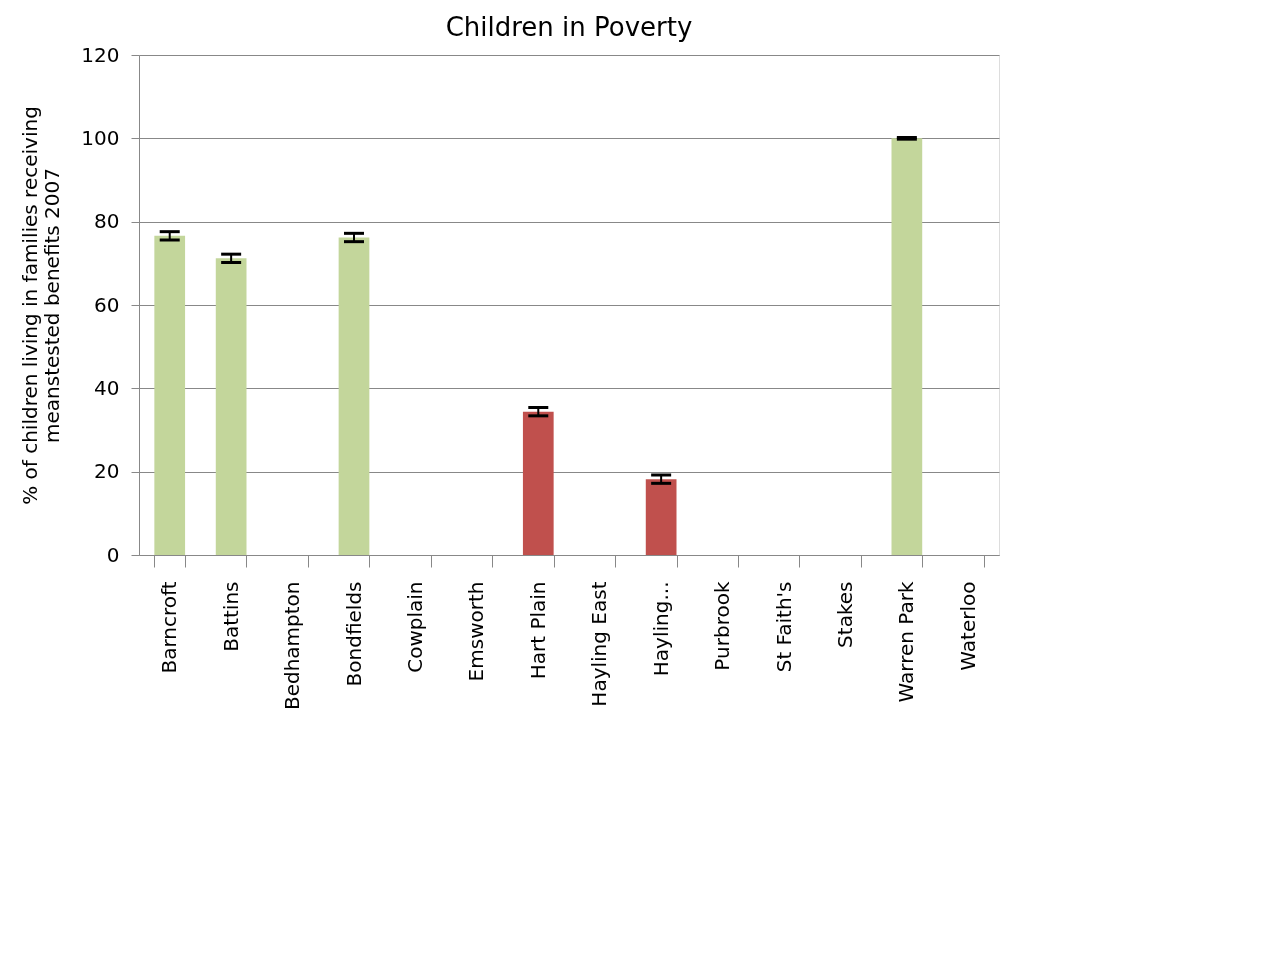  What do you see at coordinates (722, 626) in the screenshot?
I see `x-tick-label: Purbrook` at bounding box center [722, 626].